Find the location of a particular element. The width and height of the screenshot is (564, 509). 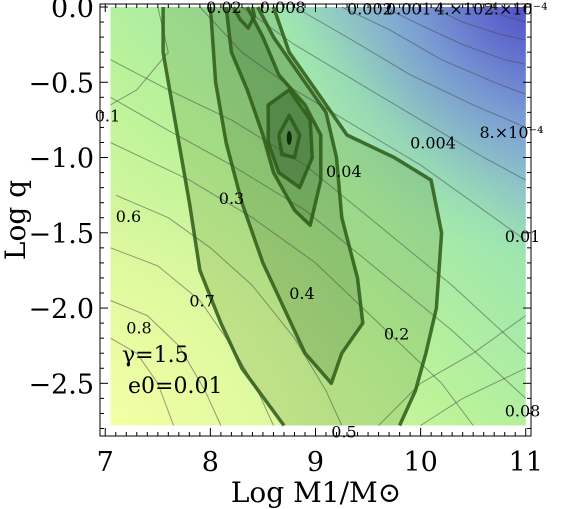

contour-label-14: 0.5 is located at coordinates (343, 431).